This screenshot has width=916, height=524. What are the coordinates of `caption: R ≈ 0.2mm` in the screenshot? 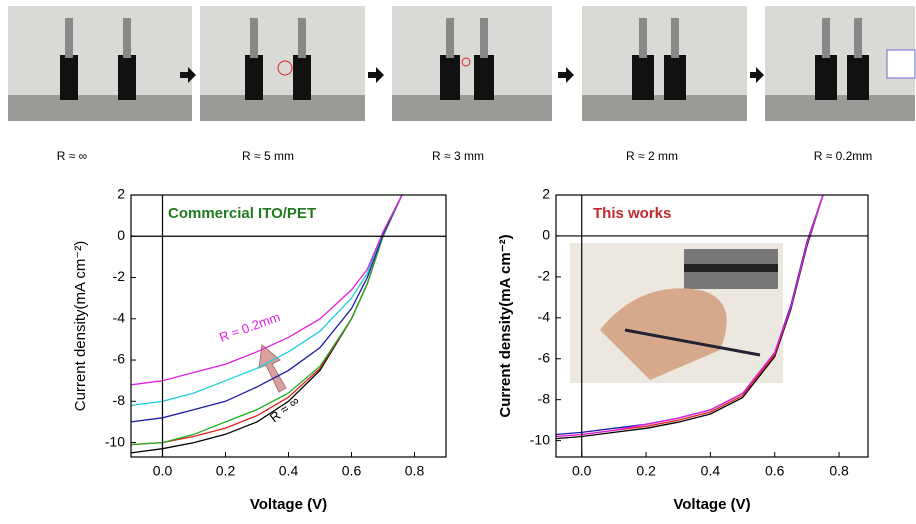 It's located at (843, 156).